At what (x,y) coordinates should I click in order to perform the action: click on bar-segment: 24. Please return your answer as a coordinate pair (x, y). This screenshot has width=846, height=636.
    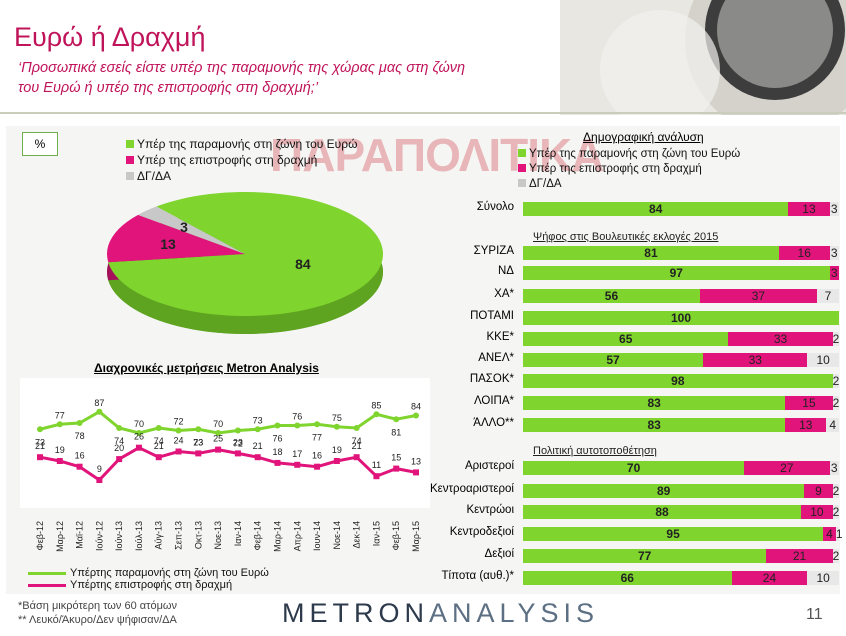
    Looking at the image, I should click on (769, 578).